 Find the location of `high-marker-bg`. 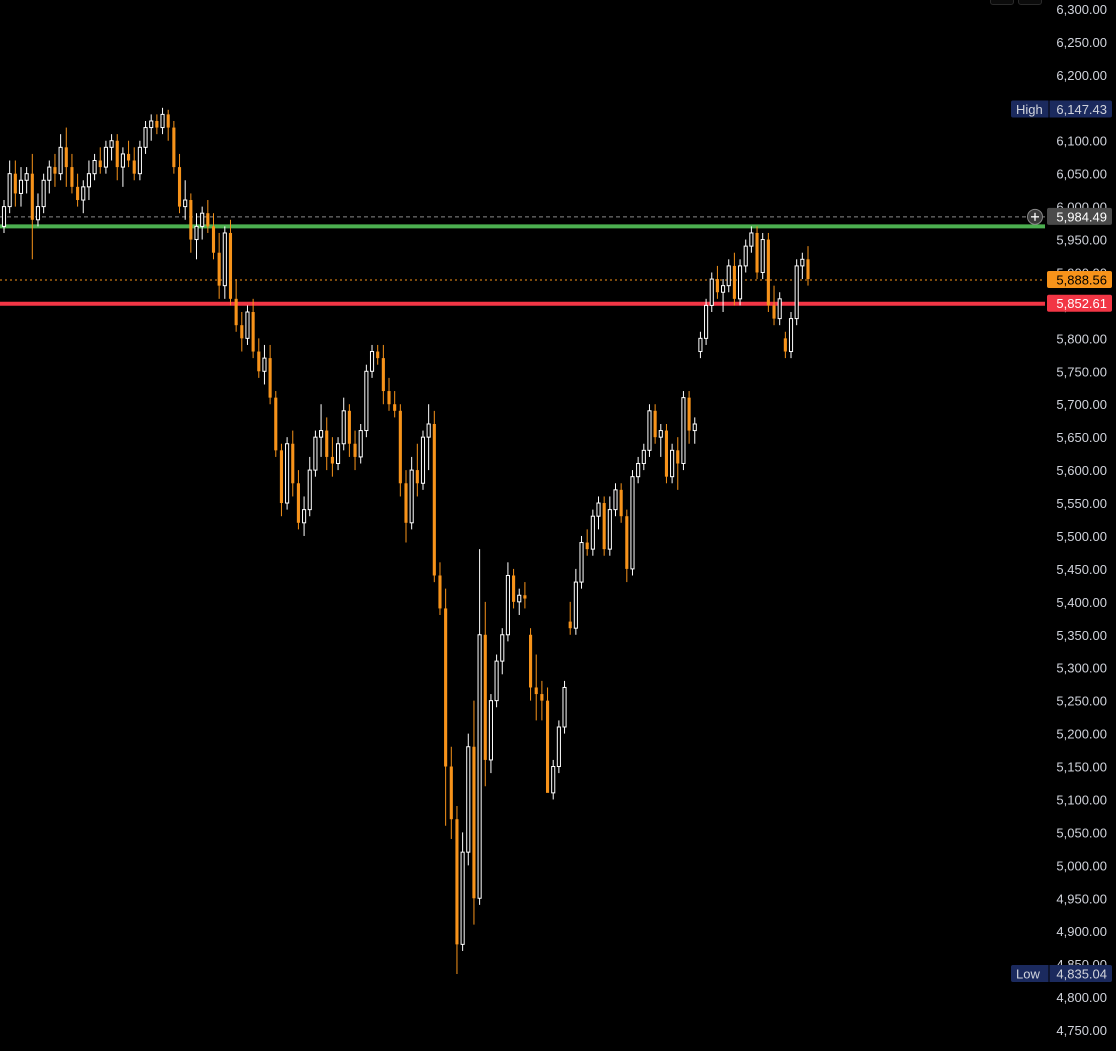

high-marker-bg is located at coordinates (1061, 109).